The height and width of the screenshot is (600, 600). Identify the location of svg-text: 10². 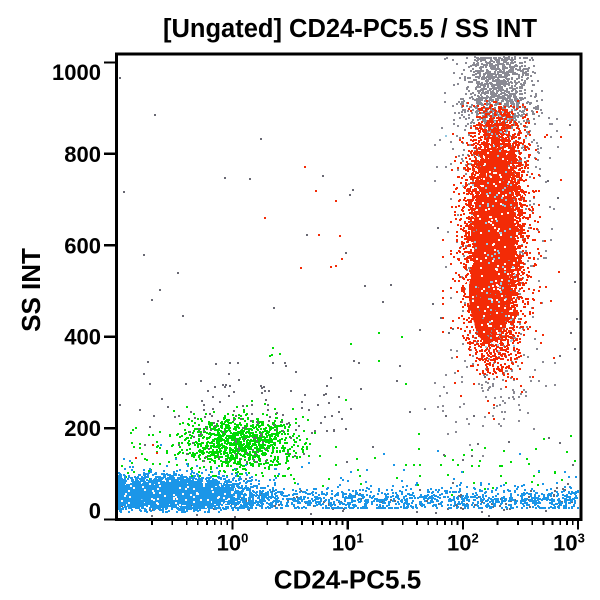
(463, 543).